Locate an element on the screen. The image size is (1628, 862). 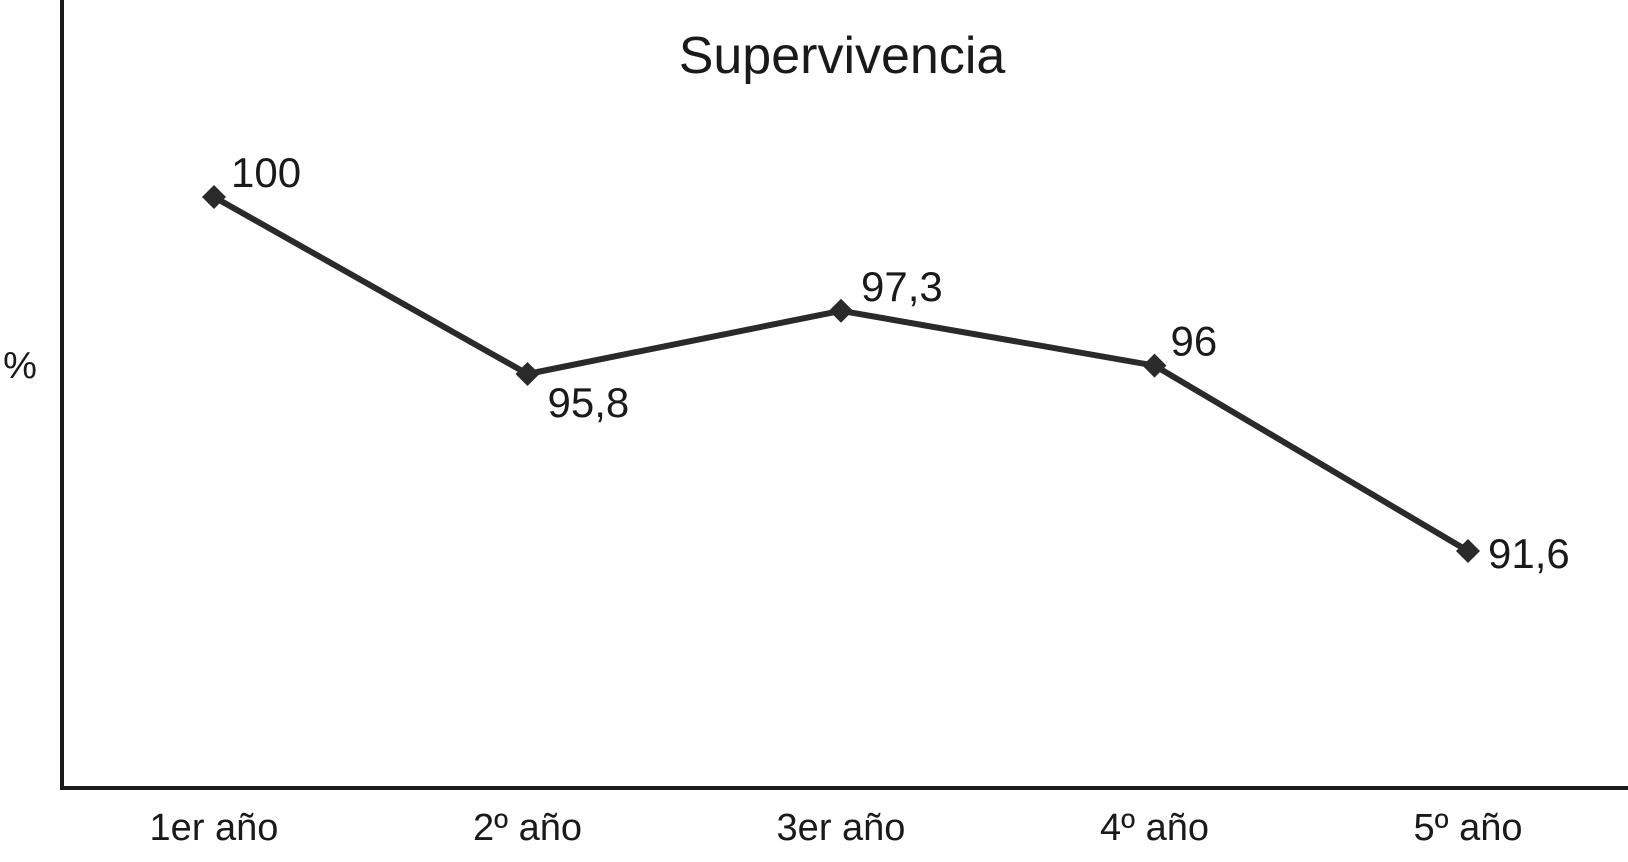
x-tick-label: 1er año is located at coordinates (214, 828).